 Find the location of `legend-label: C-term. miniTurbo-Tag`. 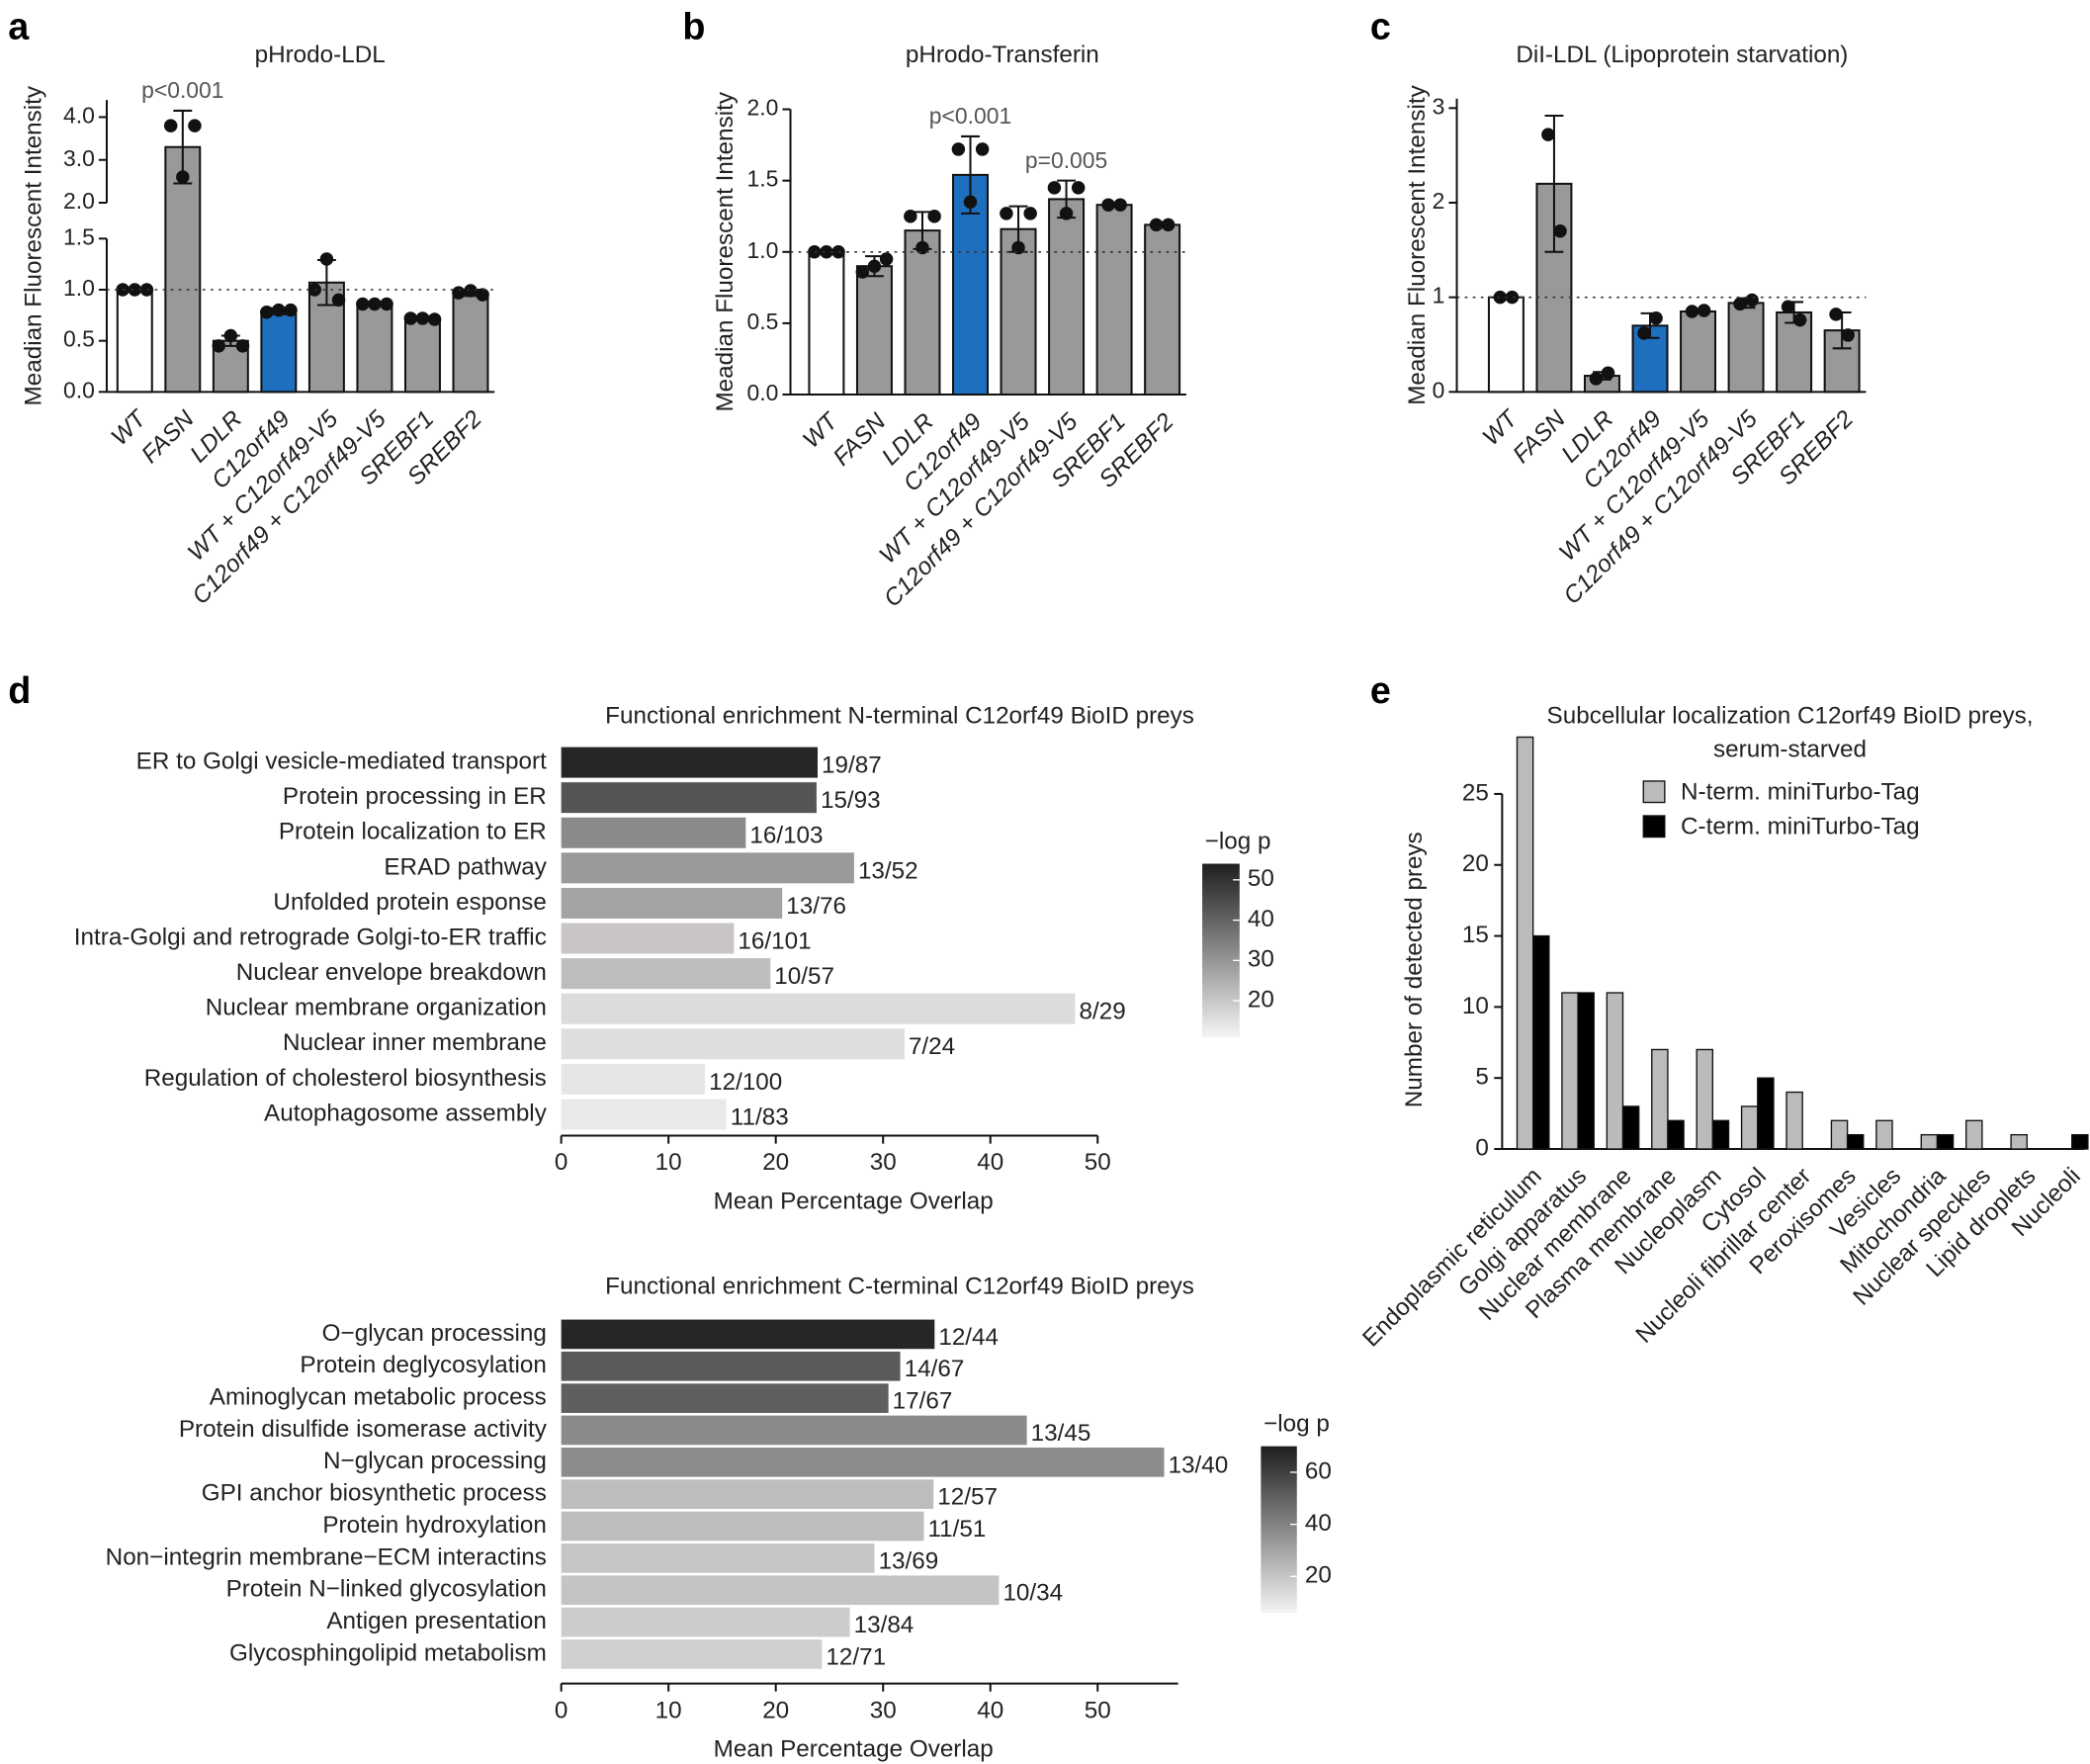

legend-label: C-term. miniTurbo-Tag is located at coordinates (1800, 827).